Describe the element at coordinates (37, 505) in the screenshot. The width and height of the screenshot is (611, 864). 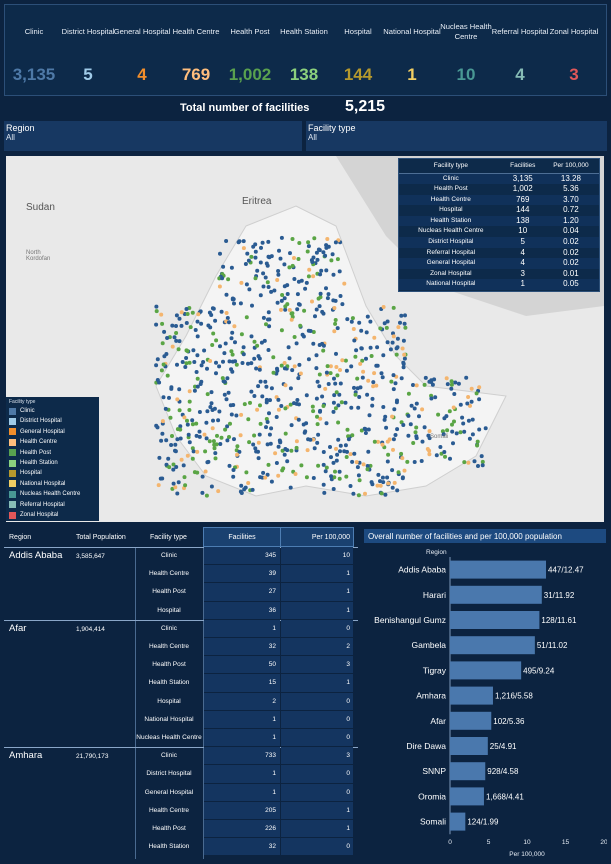
I see `legend-item: Referral Hospital` at that location.